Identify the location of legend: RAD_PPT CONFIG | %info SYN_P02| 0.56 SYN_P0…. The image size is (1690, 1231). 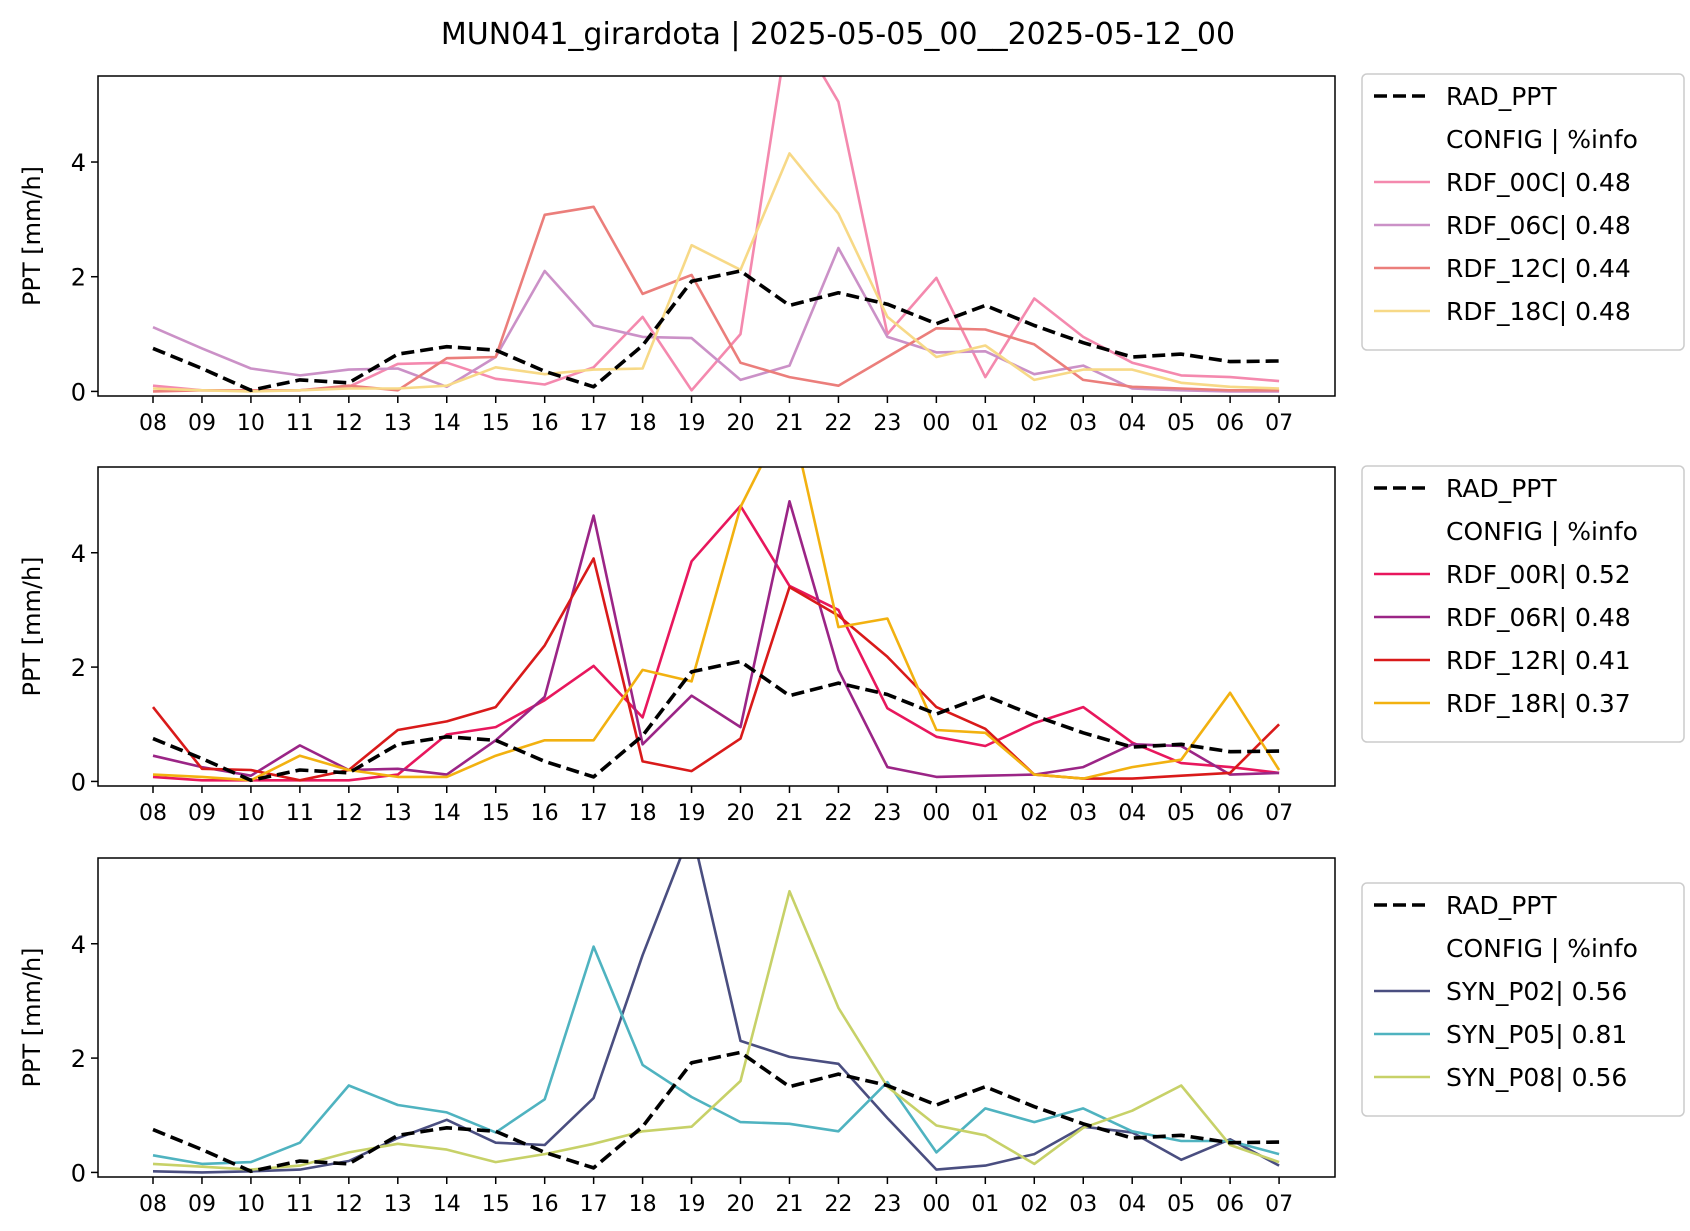
(1523, 999).